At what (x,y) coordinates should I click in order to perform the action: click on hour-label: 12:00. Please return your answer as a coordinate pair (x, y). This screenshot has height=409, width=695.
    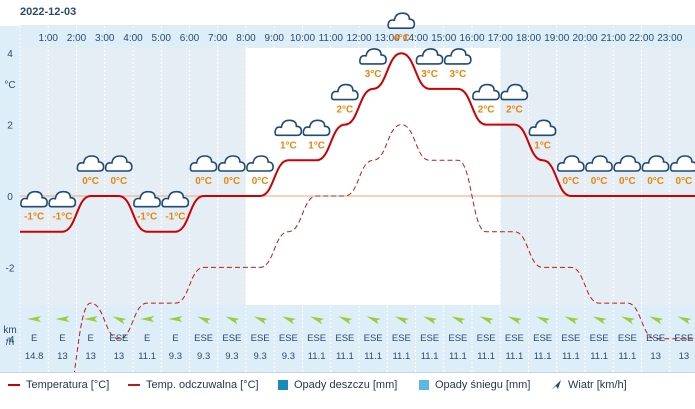
    Looking at the image, I should click on (358, 38).